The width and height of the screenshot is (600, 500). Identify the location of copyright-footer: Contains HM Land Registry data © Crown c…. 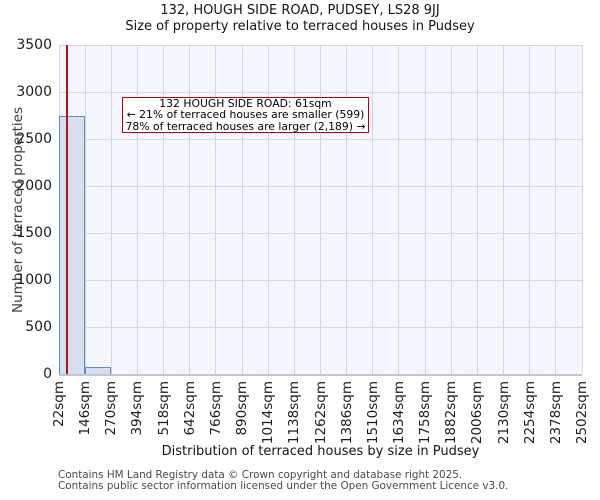
(283, 481).